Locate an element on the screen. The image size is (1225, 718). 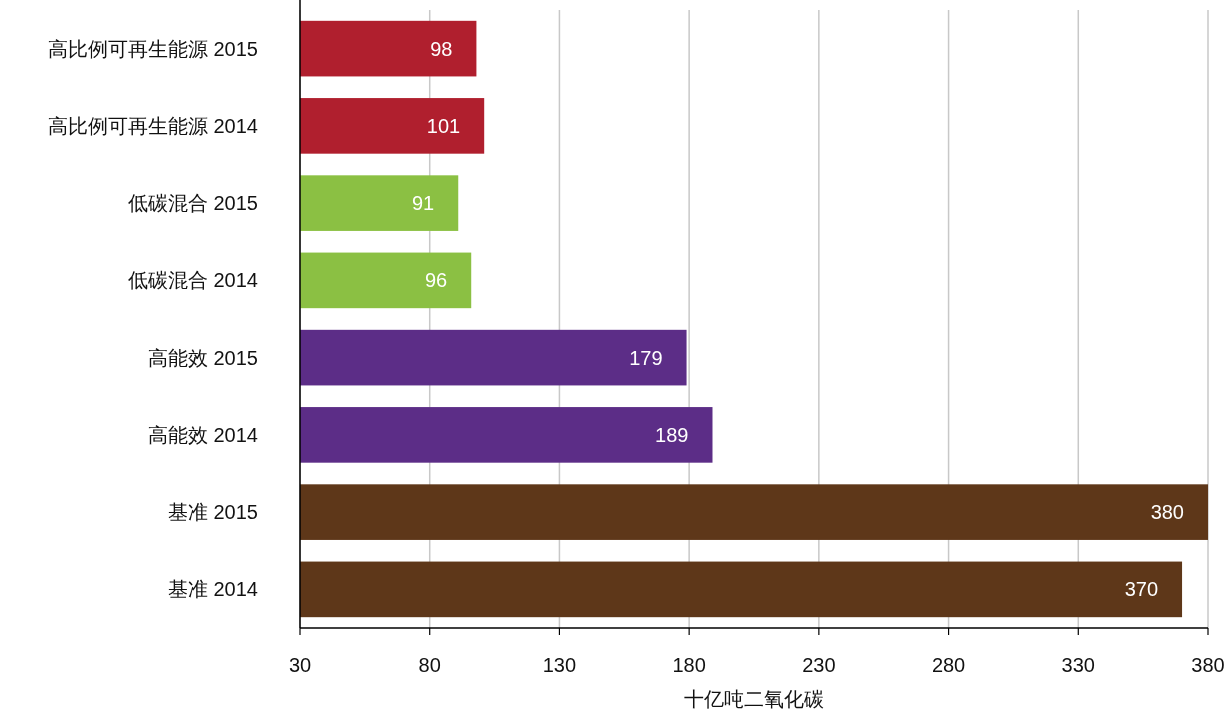
y-tick-label: 高能效 2014 is located at coordinates (202, 434).